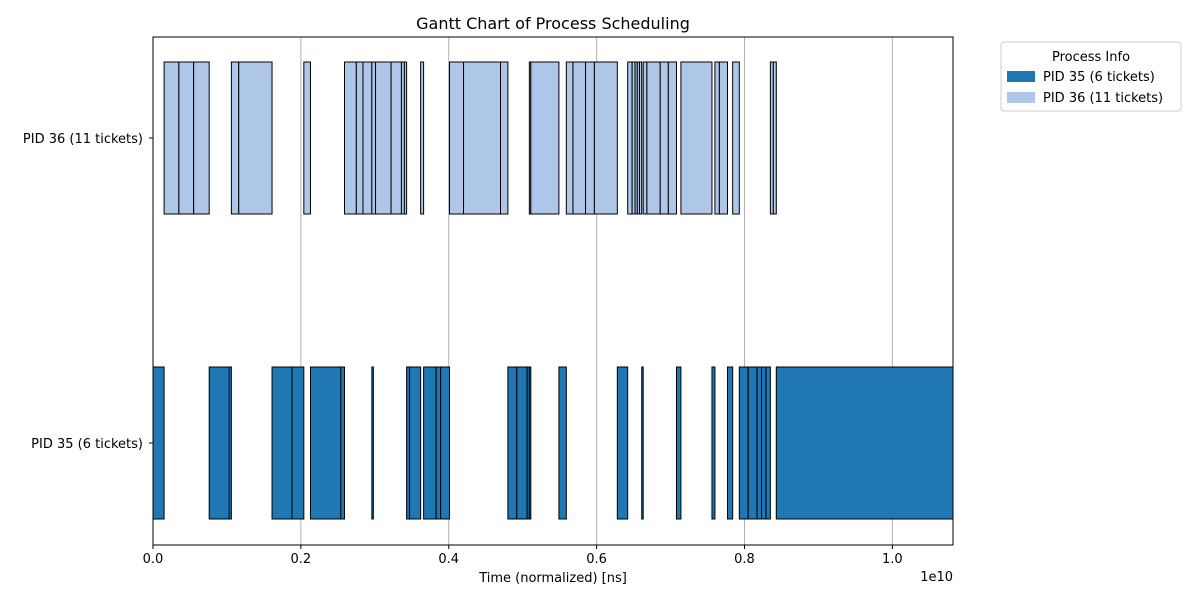 This screenshot has height=600, width=1200. What do you see at coordinates (87, 444) in the screenshot?
I see `y-tick-label: PID 35 (6 tickets)` at bounding box center [87, 444].